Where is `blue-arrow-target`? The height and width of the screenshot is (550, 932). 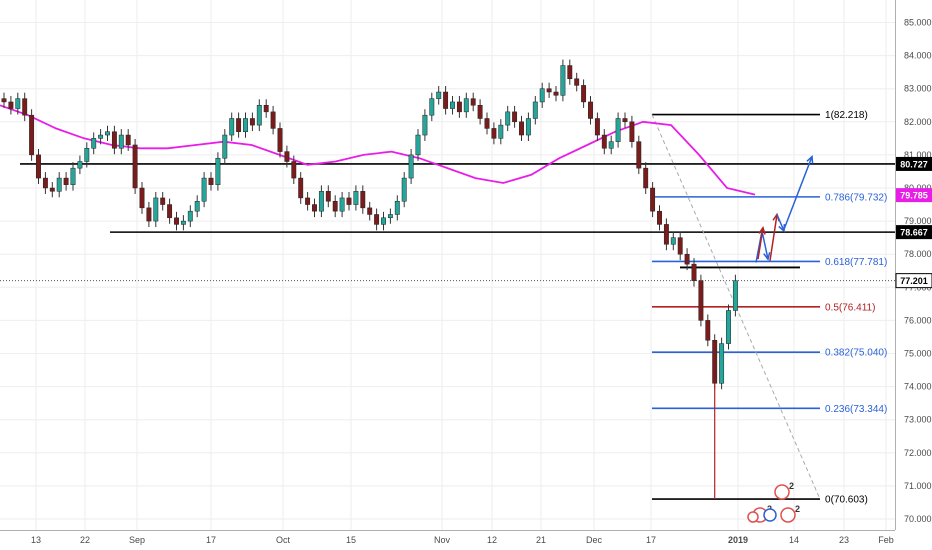
blue-arrow-target is located at coordinates (798, 193).